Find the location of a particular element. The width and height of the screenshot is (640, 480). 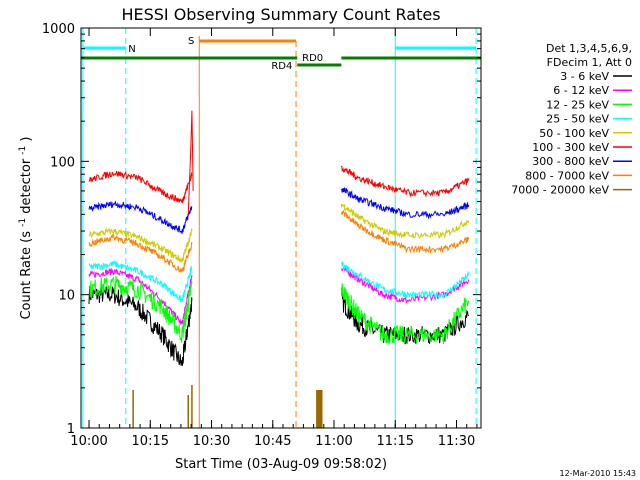

y-axis-label-main: Count Rate (s is located at coordinates (26, 275).